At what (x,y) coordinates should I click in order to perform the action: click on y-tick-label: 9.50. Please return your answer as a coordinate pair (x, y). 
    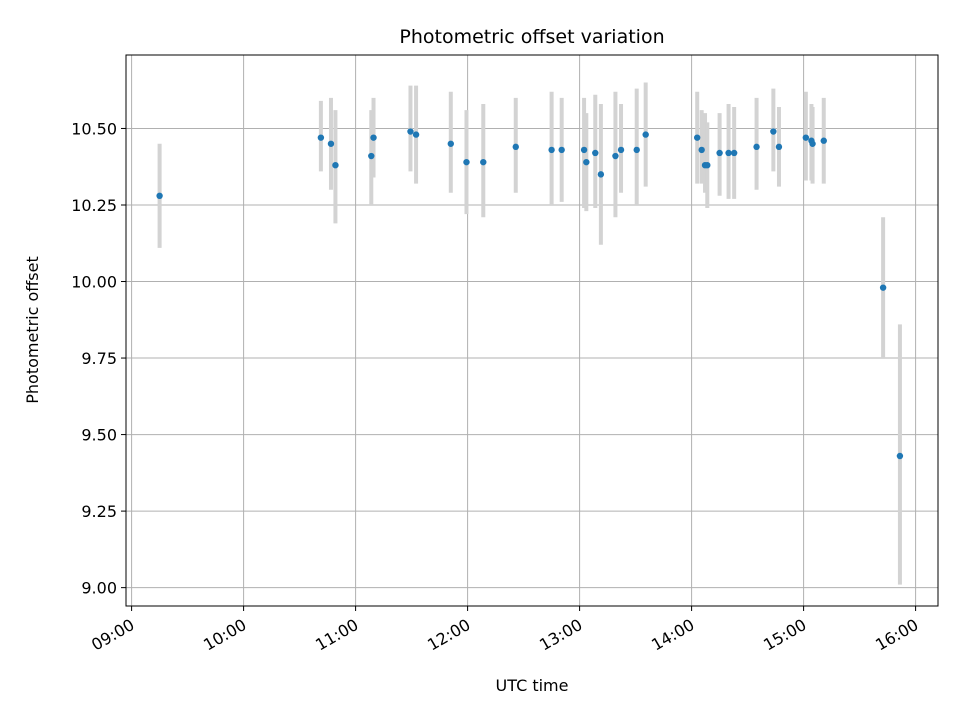
    Looking at the image, I should click on (99, 435).